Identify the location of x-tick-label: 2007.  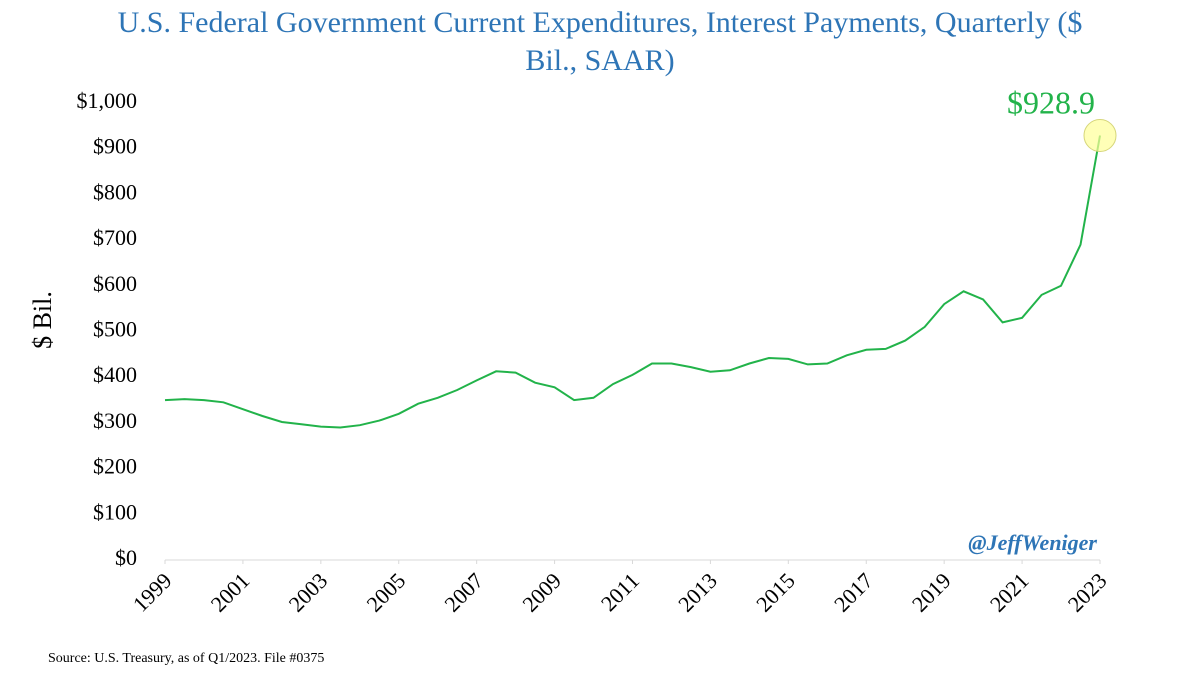
(463, 592).